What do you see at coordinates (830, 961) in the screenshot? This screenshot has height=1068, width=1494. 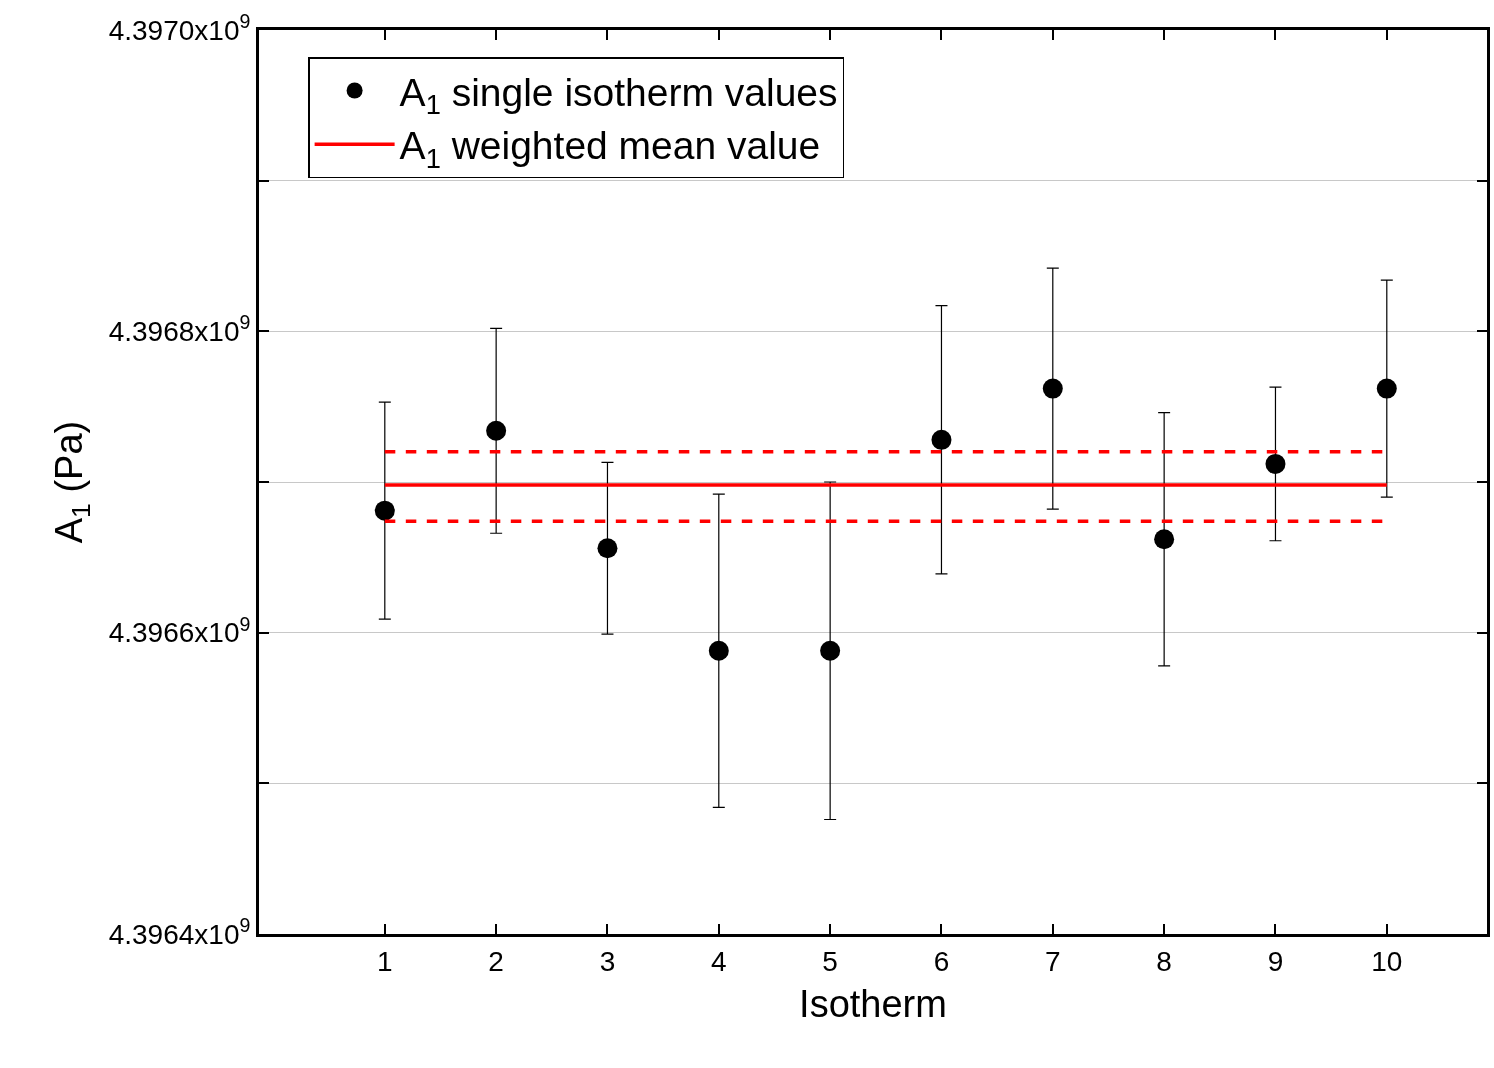 I see `x-tick-label: 5` at bounding box center [830, 961].